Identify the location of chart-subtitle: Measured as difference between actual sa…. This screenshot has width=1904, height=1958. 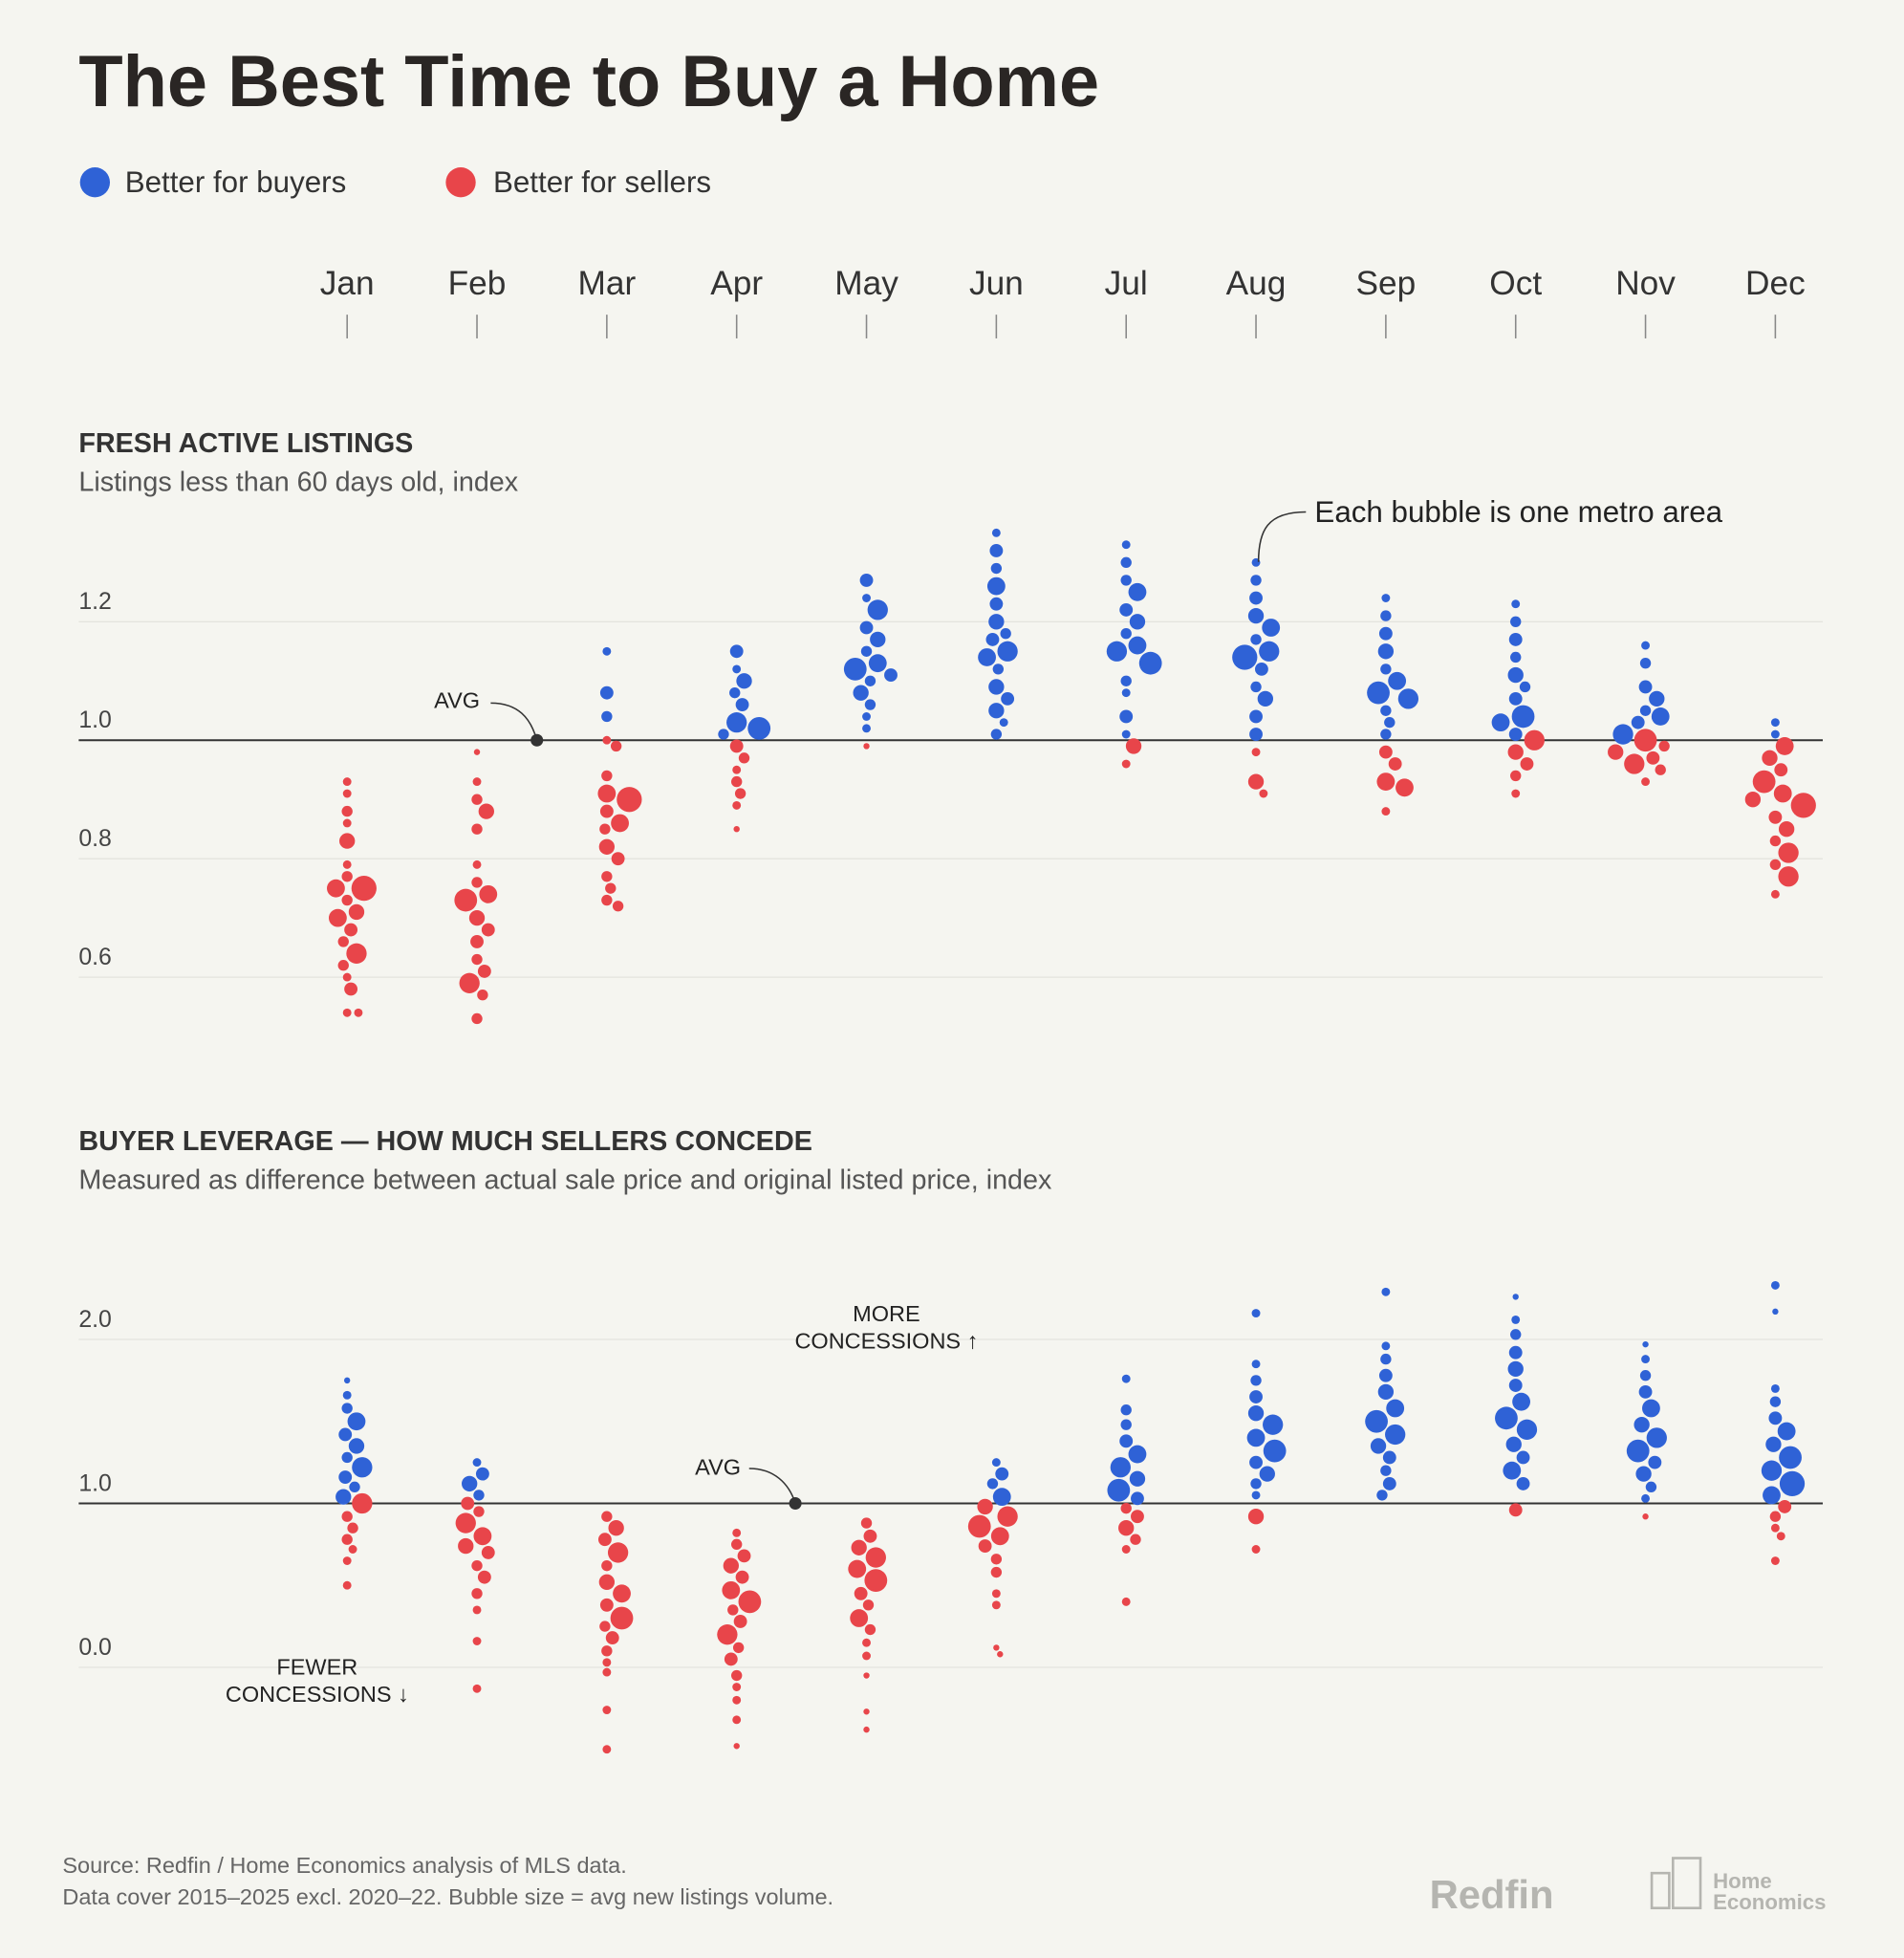
(565, 1179).